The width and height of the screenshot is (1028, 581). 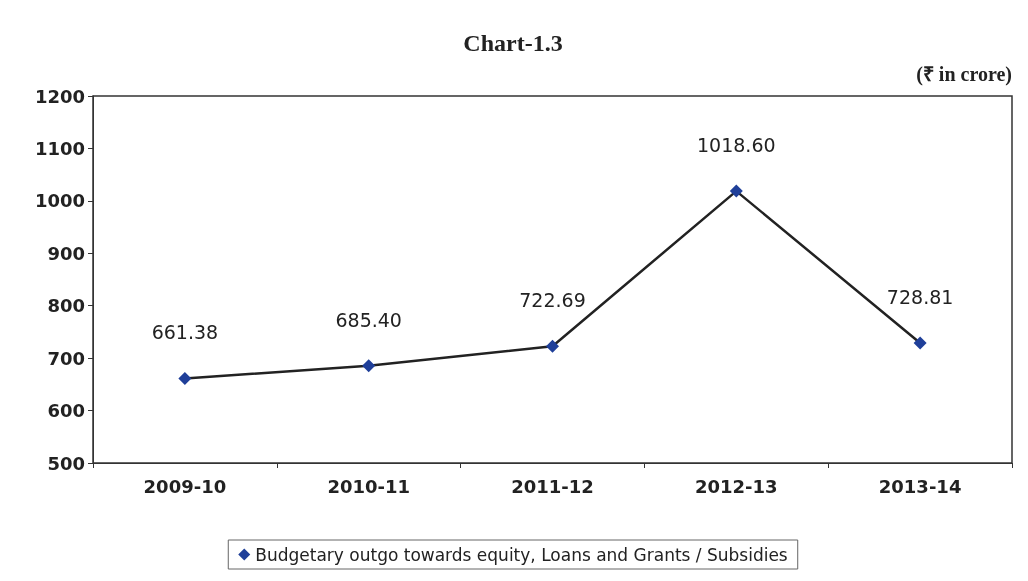 I want to click on y-tick-label: 700, so click(x=66, y=358).